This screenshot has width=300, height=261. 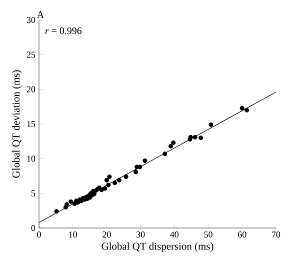 I want to click on y-tick-label: 0, so click(x=33, y=228).